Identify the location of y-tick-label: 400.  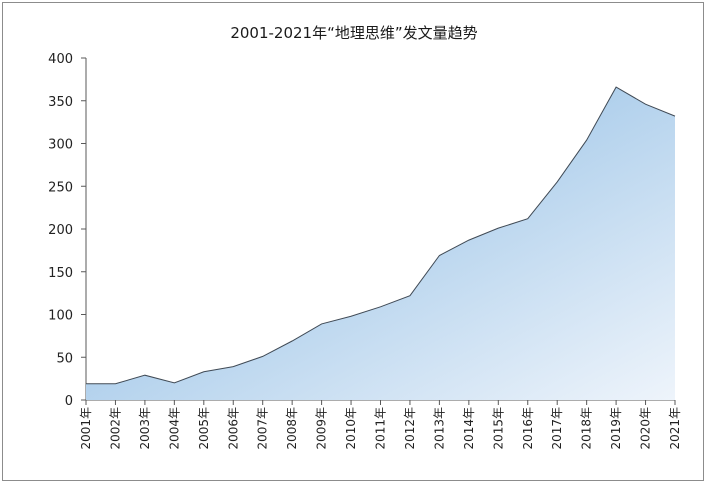
(60, 59).